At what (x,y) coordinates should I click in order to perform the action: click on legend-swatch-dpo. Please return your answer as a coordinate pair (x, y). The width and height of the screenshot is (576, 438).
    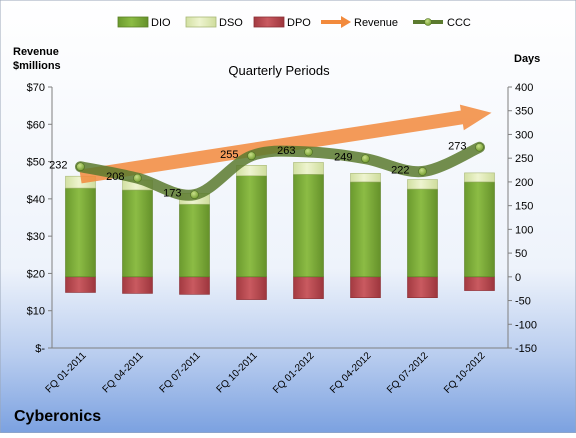
    Looking at the image, I should click on (269, 22).